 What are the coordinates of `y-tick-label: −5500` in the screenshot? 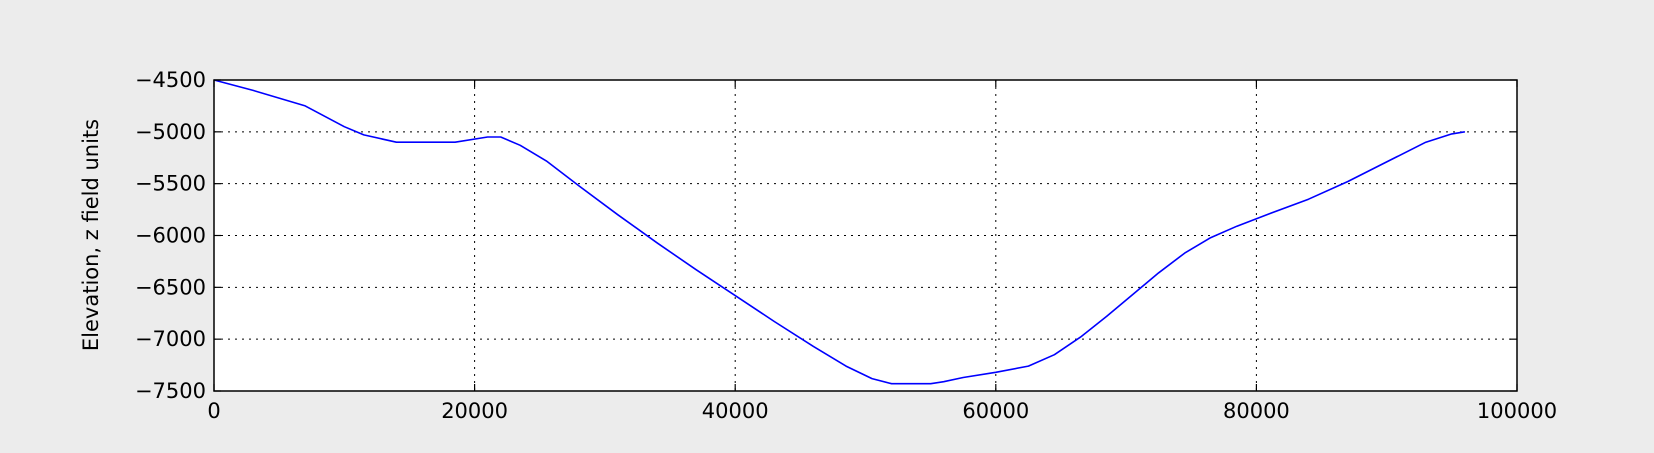 It's located at (170, 184).